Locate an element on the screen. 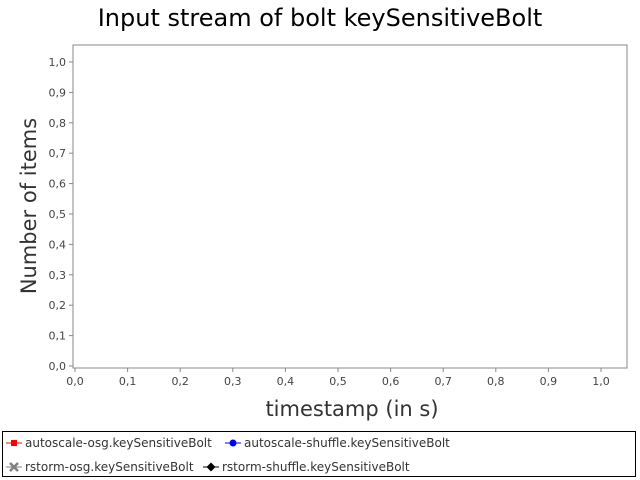 The width and height of the screenshot is (640, 480). x-tick-label: 0,9 is located at coordinates (549, 381).